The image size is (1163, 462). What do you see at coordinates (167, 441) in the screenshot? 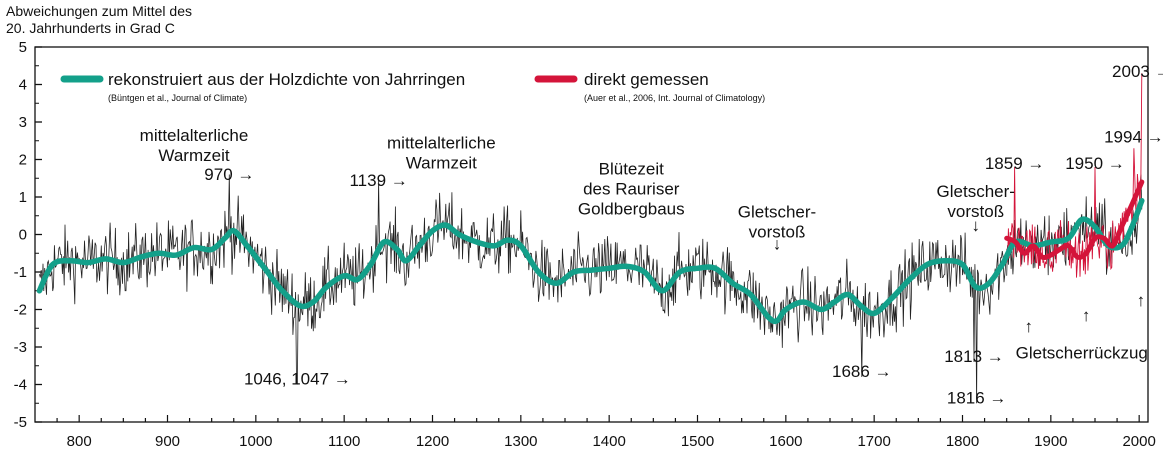
I see `x-tick-label: 900` at bounding box center [167, 441].